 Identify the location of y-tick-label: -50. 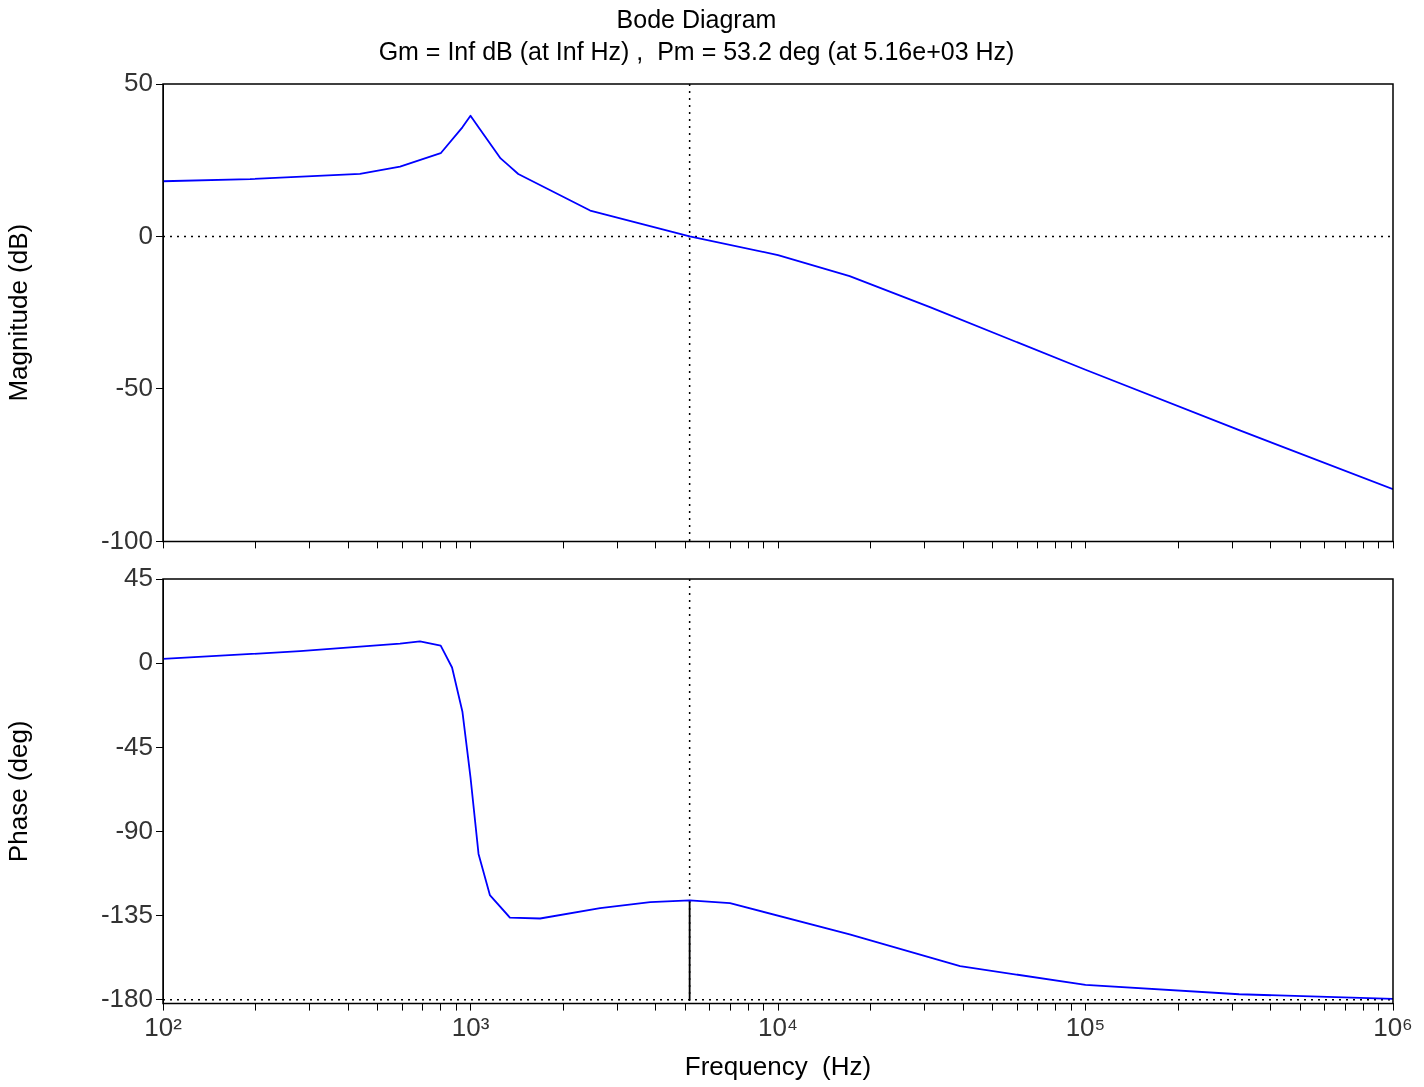
(134, 387).